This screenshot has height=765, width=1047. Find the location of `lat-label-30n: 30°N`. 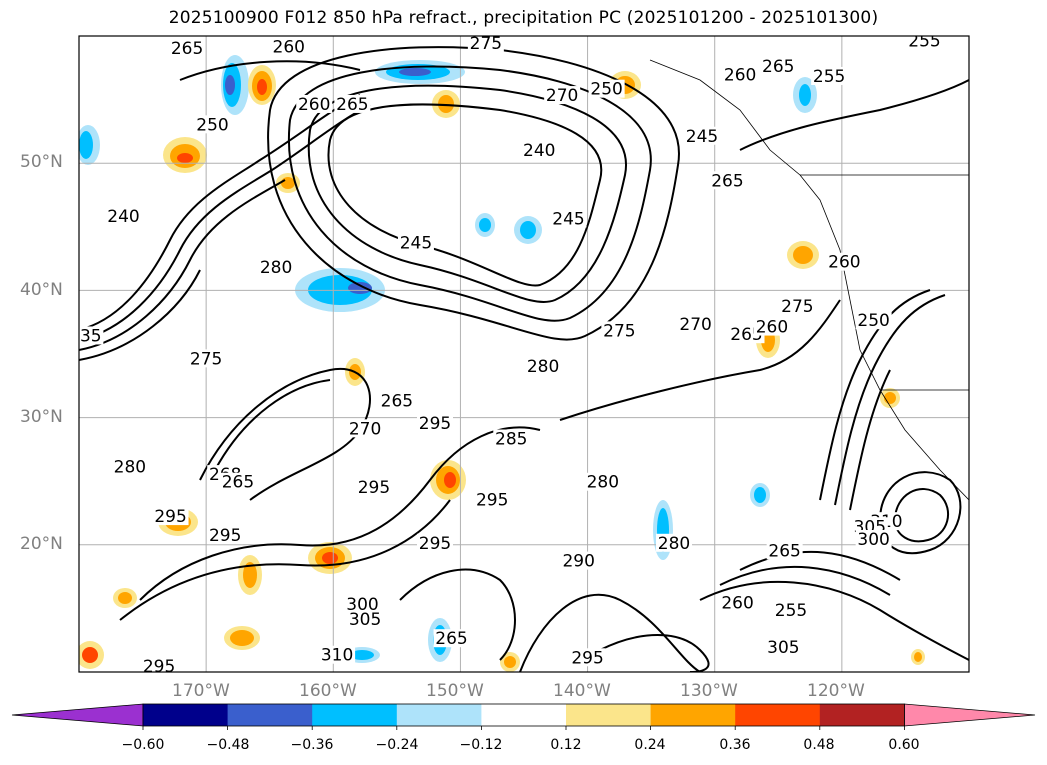

lat-label-30n: 30°N is located at coordinates (41, 417).